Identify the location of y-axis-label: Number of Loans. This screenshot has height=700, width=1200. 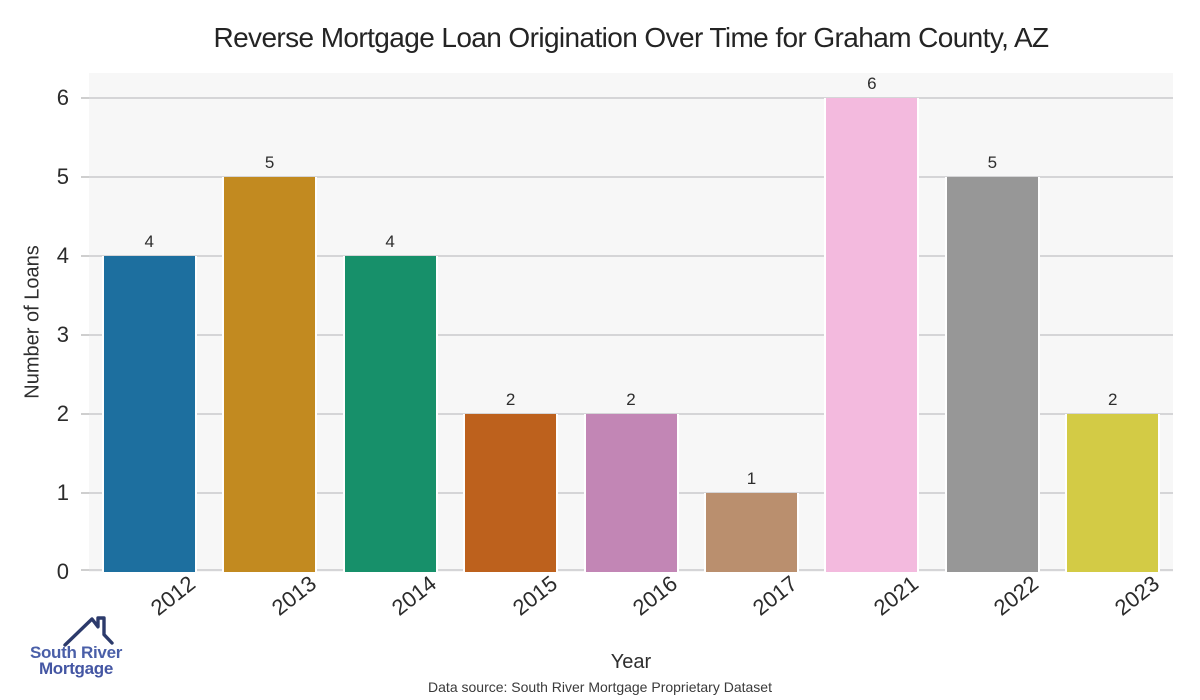
(32, 322).